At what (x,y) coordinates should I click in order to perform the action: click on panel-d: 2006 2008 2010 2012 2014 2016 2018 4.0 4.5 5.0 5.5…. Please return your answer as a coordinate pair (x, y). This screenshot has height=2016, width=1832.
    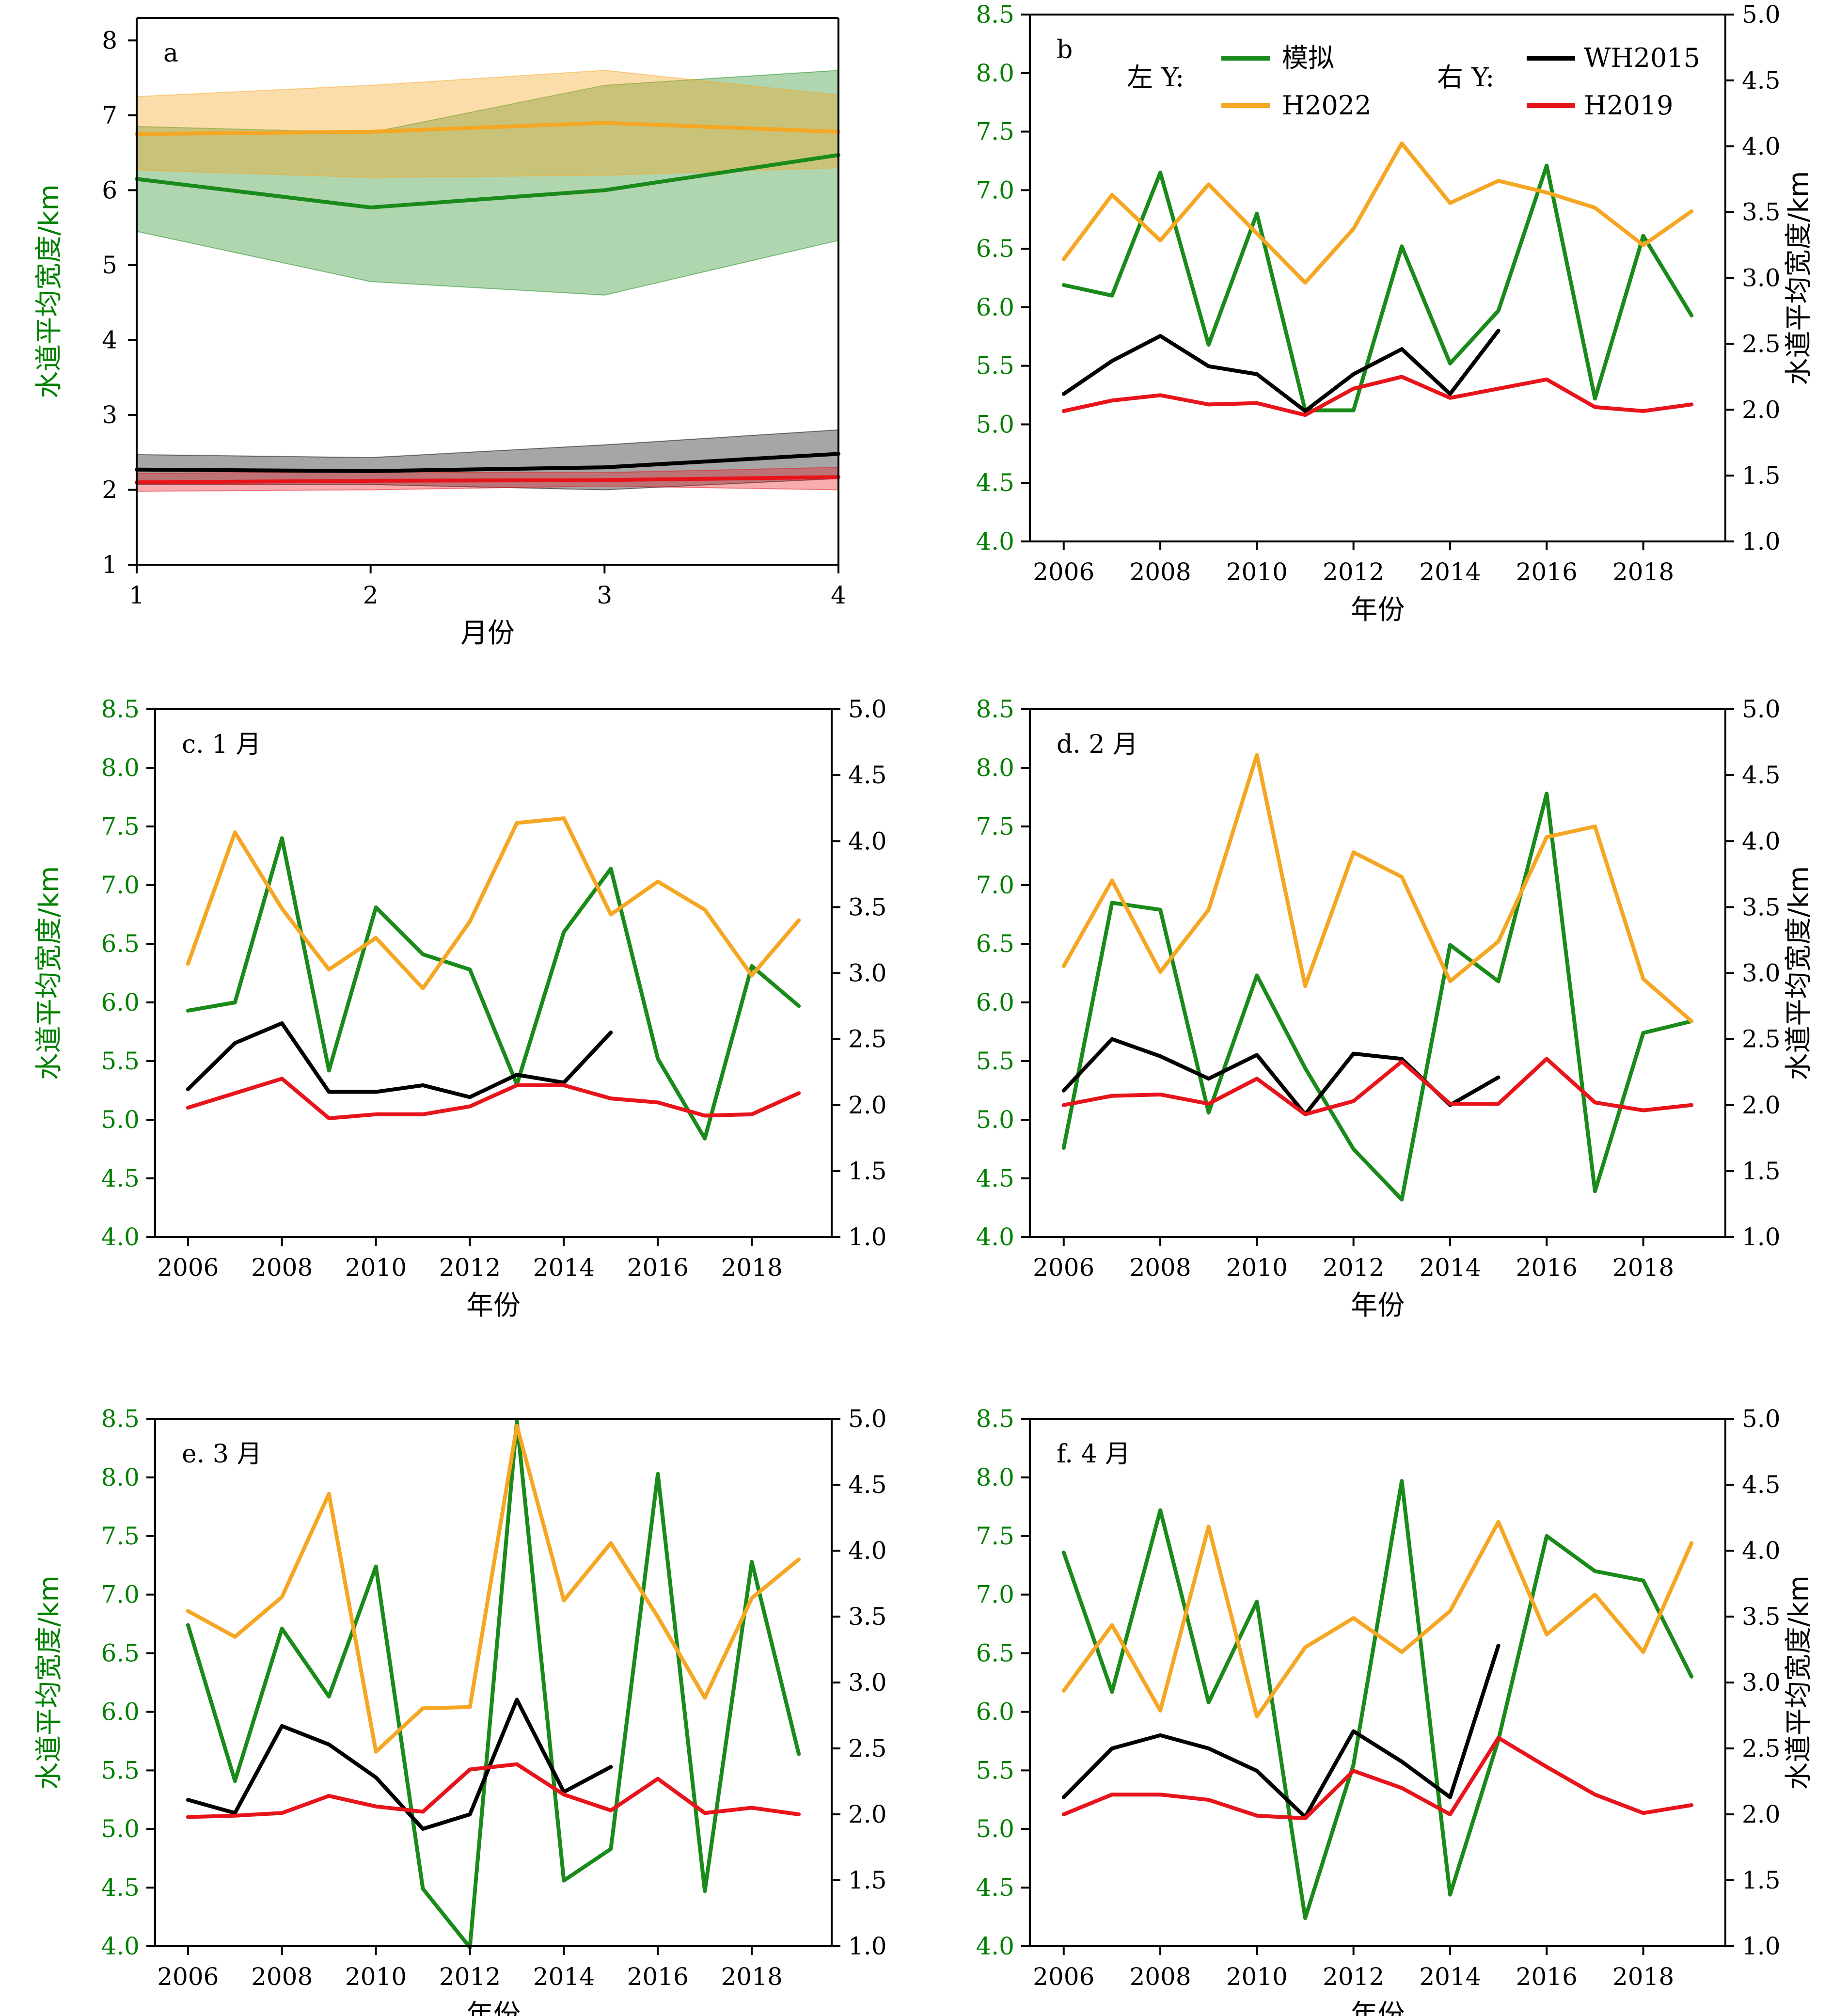
    Looking at the image, I should click on (1395, 1008).